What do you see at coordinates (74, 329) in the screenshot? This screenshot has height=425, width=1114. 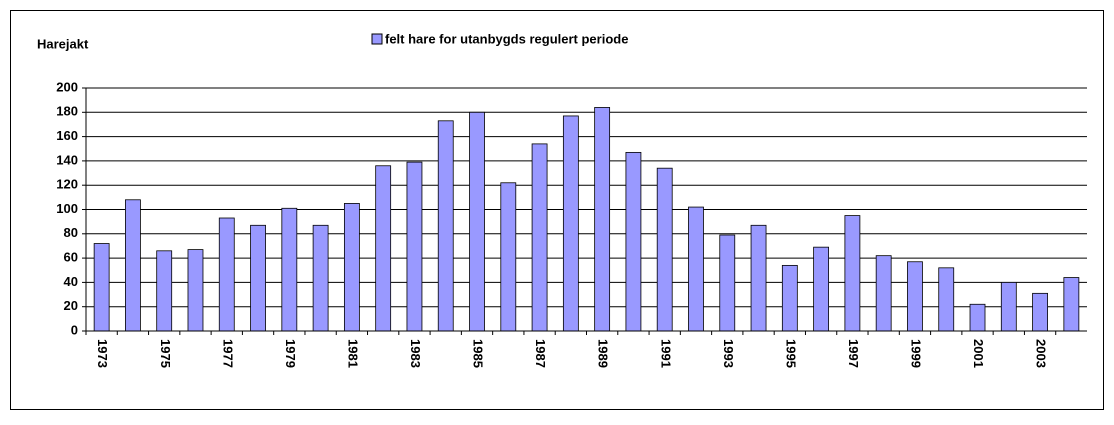 I see `y-tick-label: 0` at bounding box center [74, 329].